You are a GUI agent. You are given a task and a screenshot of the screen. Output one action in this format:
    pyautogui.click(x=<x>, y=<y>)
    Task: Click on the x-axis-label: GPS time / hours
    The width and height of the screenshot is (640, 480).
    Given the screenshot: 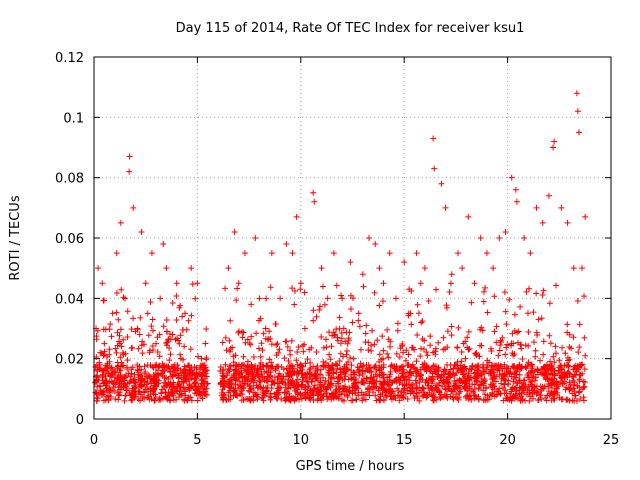 What is the action you would take?
    pyautogui.click(x=350, y=466)
    